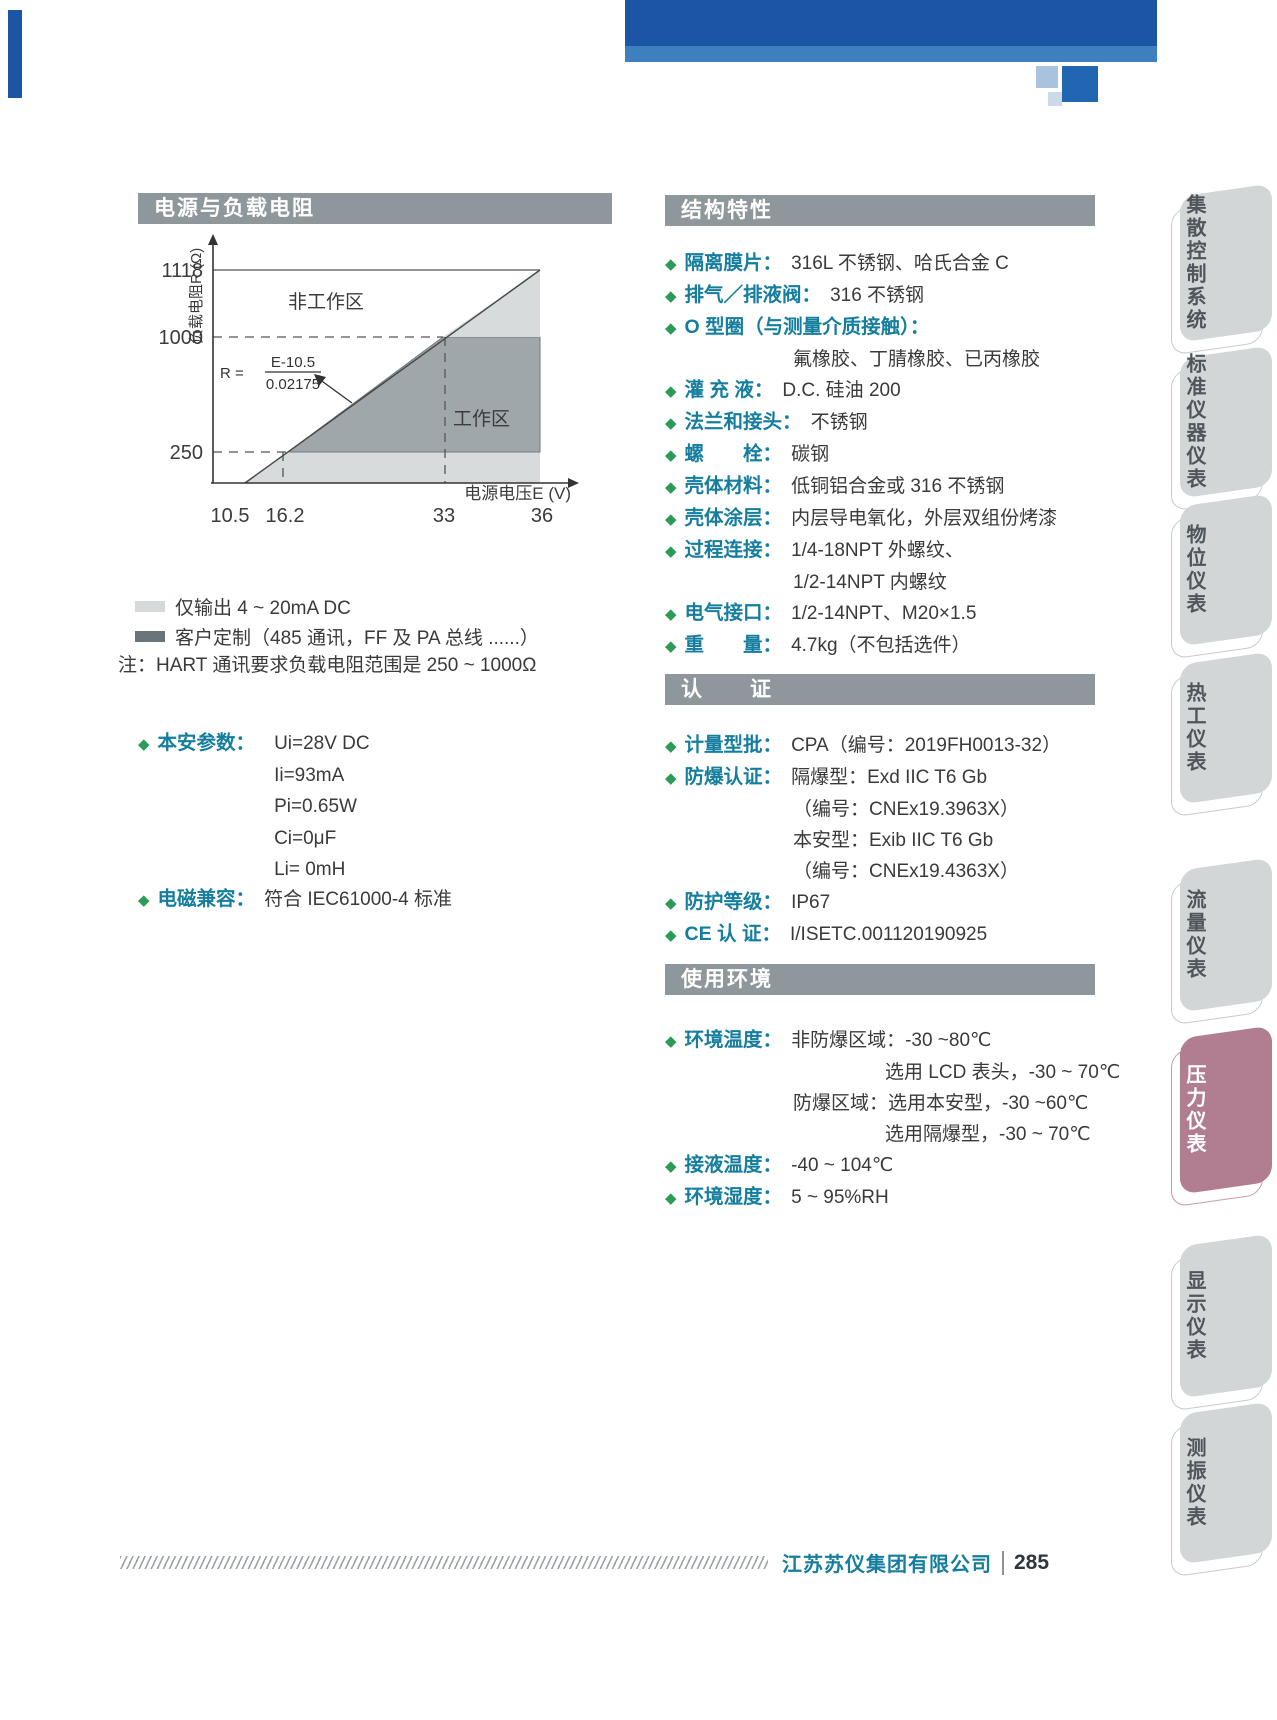 This screenshot has width=1277, height=1720. I want to click on spec-row: ◆ 隔离膜片： 316L 不锈钢、哈氏合金 C, so click(880, 264).